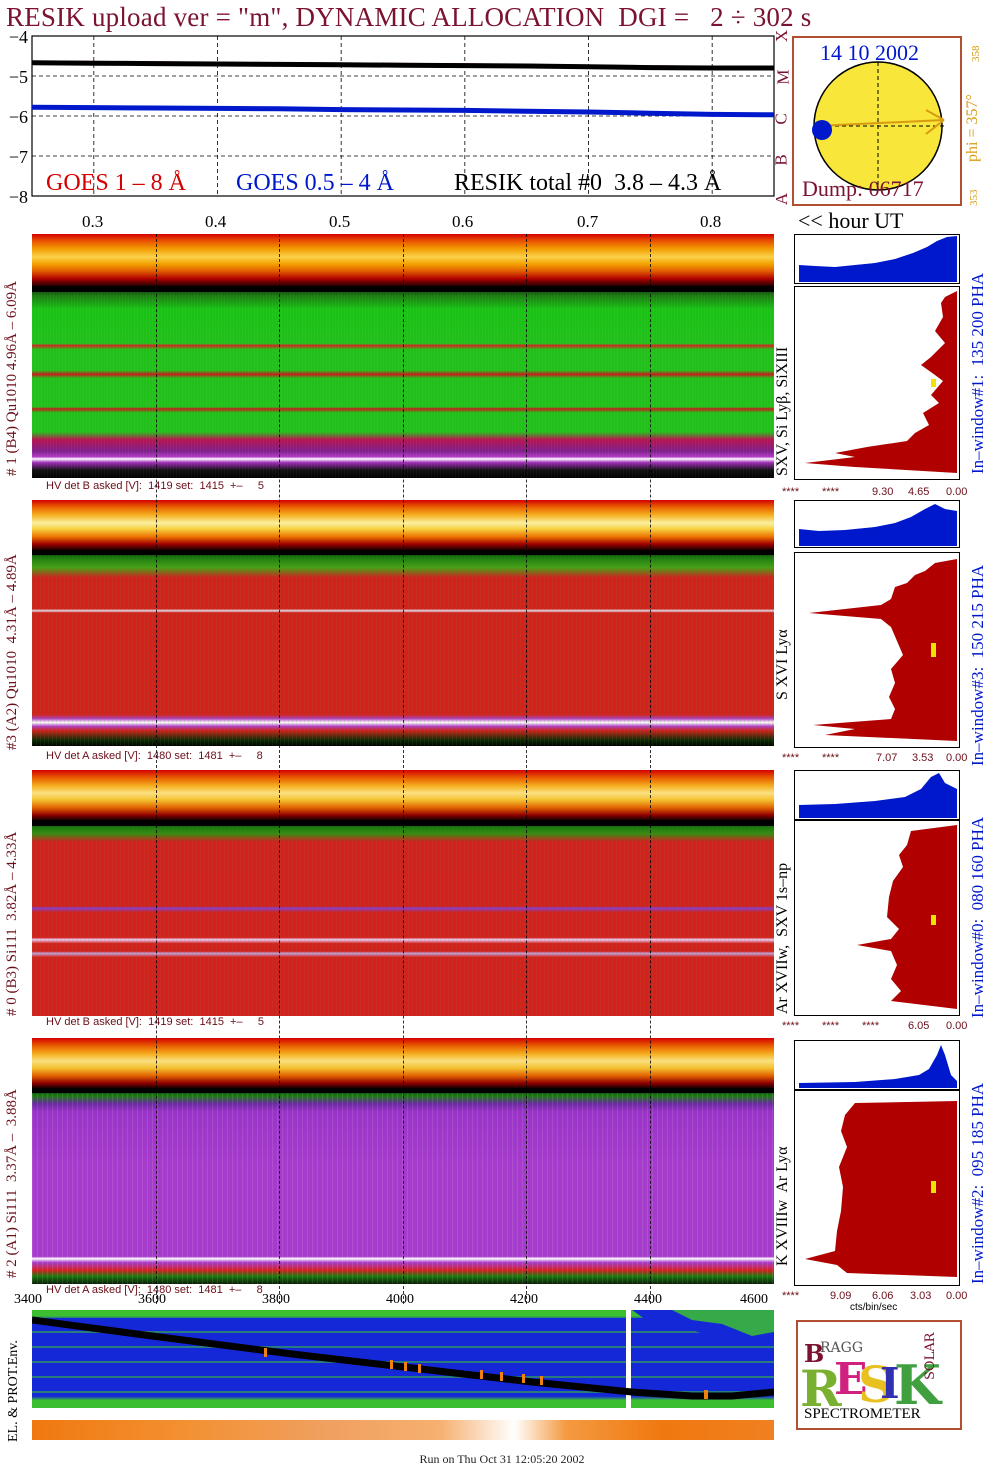  What do you see at coordinates (152, 1299) in the screenshot?
I see `orbit-tick: 3600` at bounding box center [152, 1299].